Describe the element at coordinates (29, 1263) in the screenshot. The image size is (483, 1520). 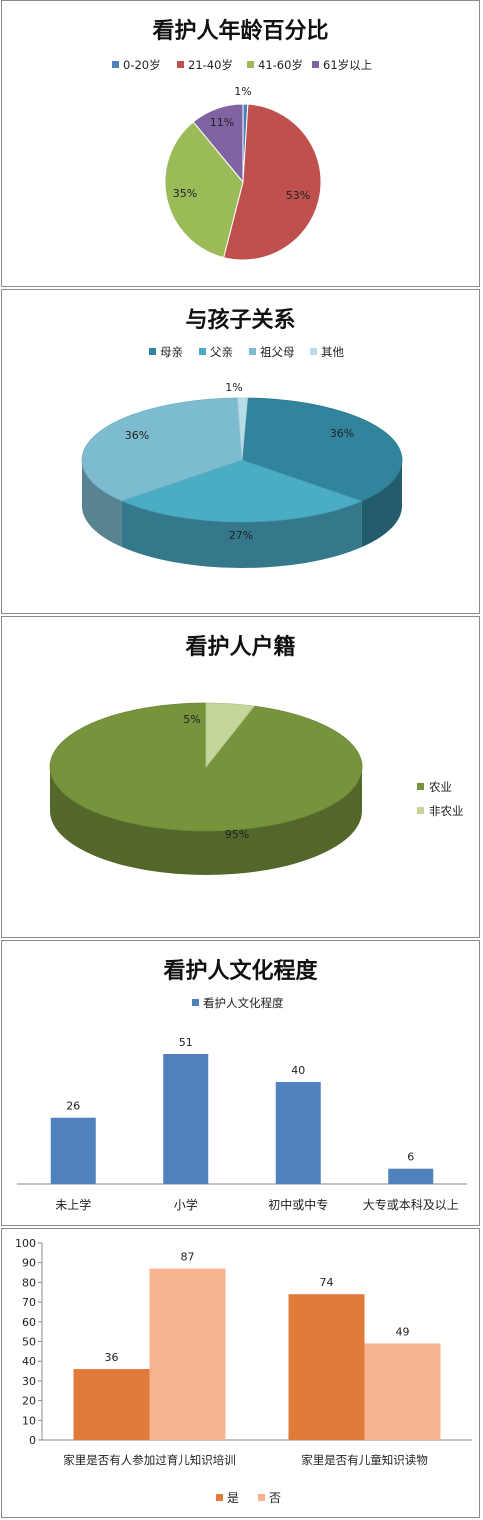
I see `y-tick-9: 90` at that location.